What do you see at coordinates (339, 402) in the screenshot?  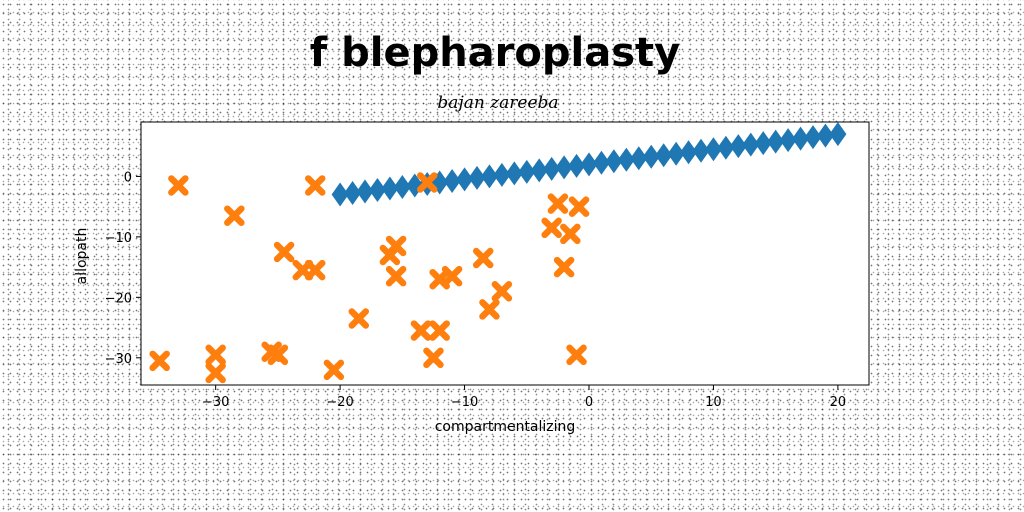 I see `x-tick-label: −20` at bounding box center [339, 402].